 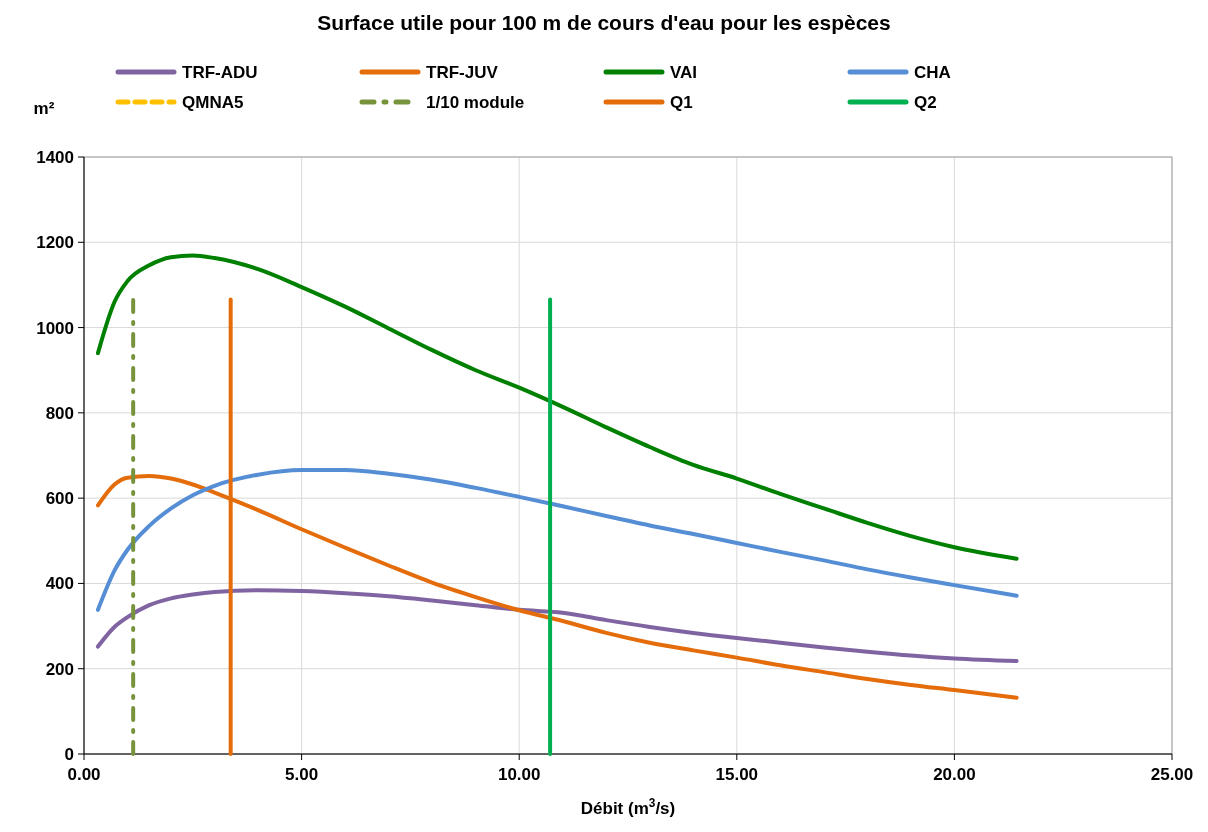 I want to click on y-axis-title: m², so click(x=44, y=108).